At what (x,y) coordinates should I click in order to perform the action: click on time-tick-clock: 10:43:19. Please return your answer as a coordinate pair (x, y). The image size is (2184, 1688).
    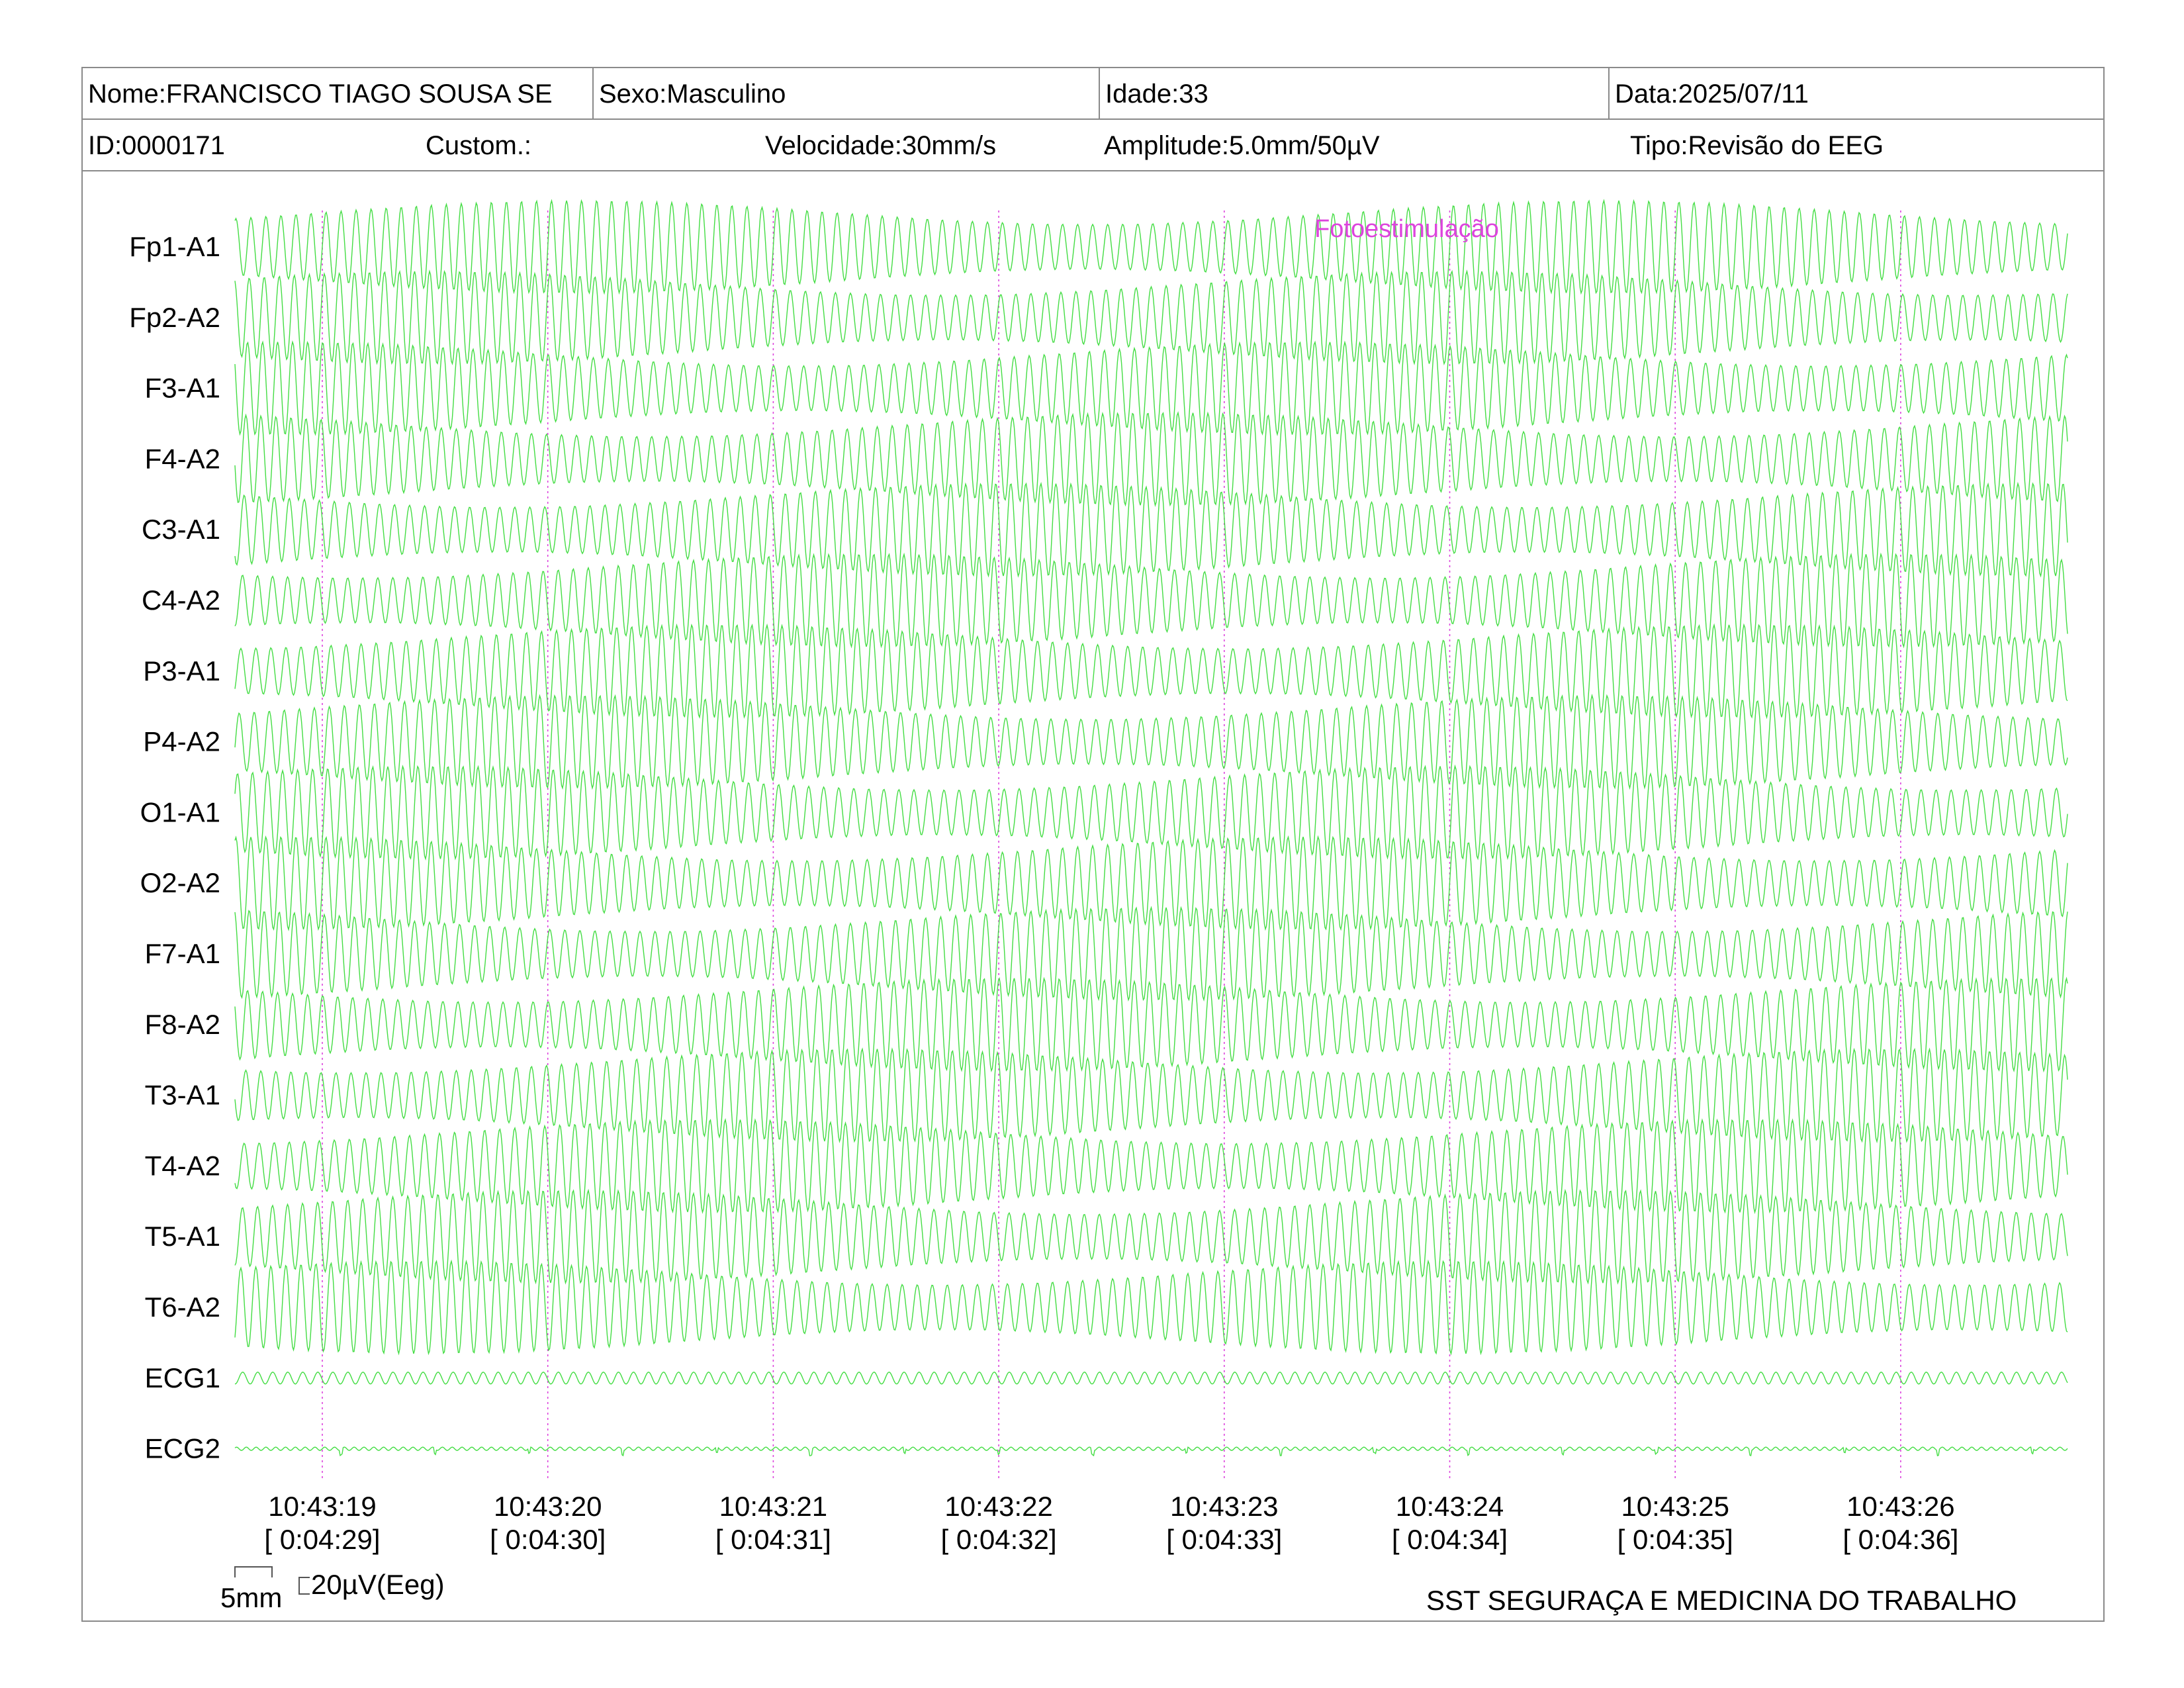
    Looking at the image, I should click on (322, 1506).